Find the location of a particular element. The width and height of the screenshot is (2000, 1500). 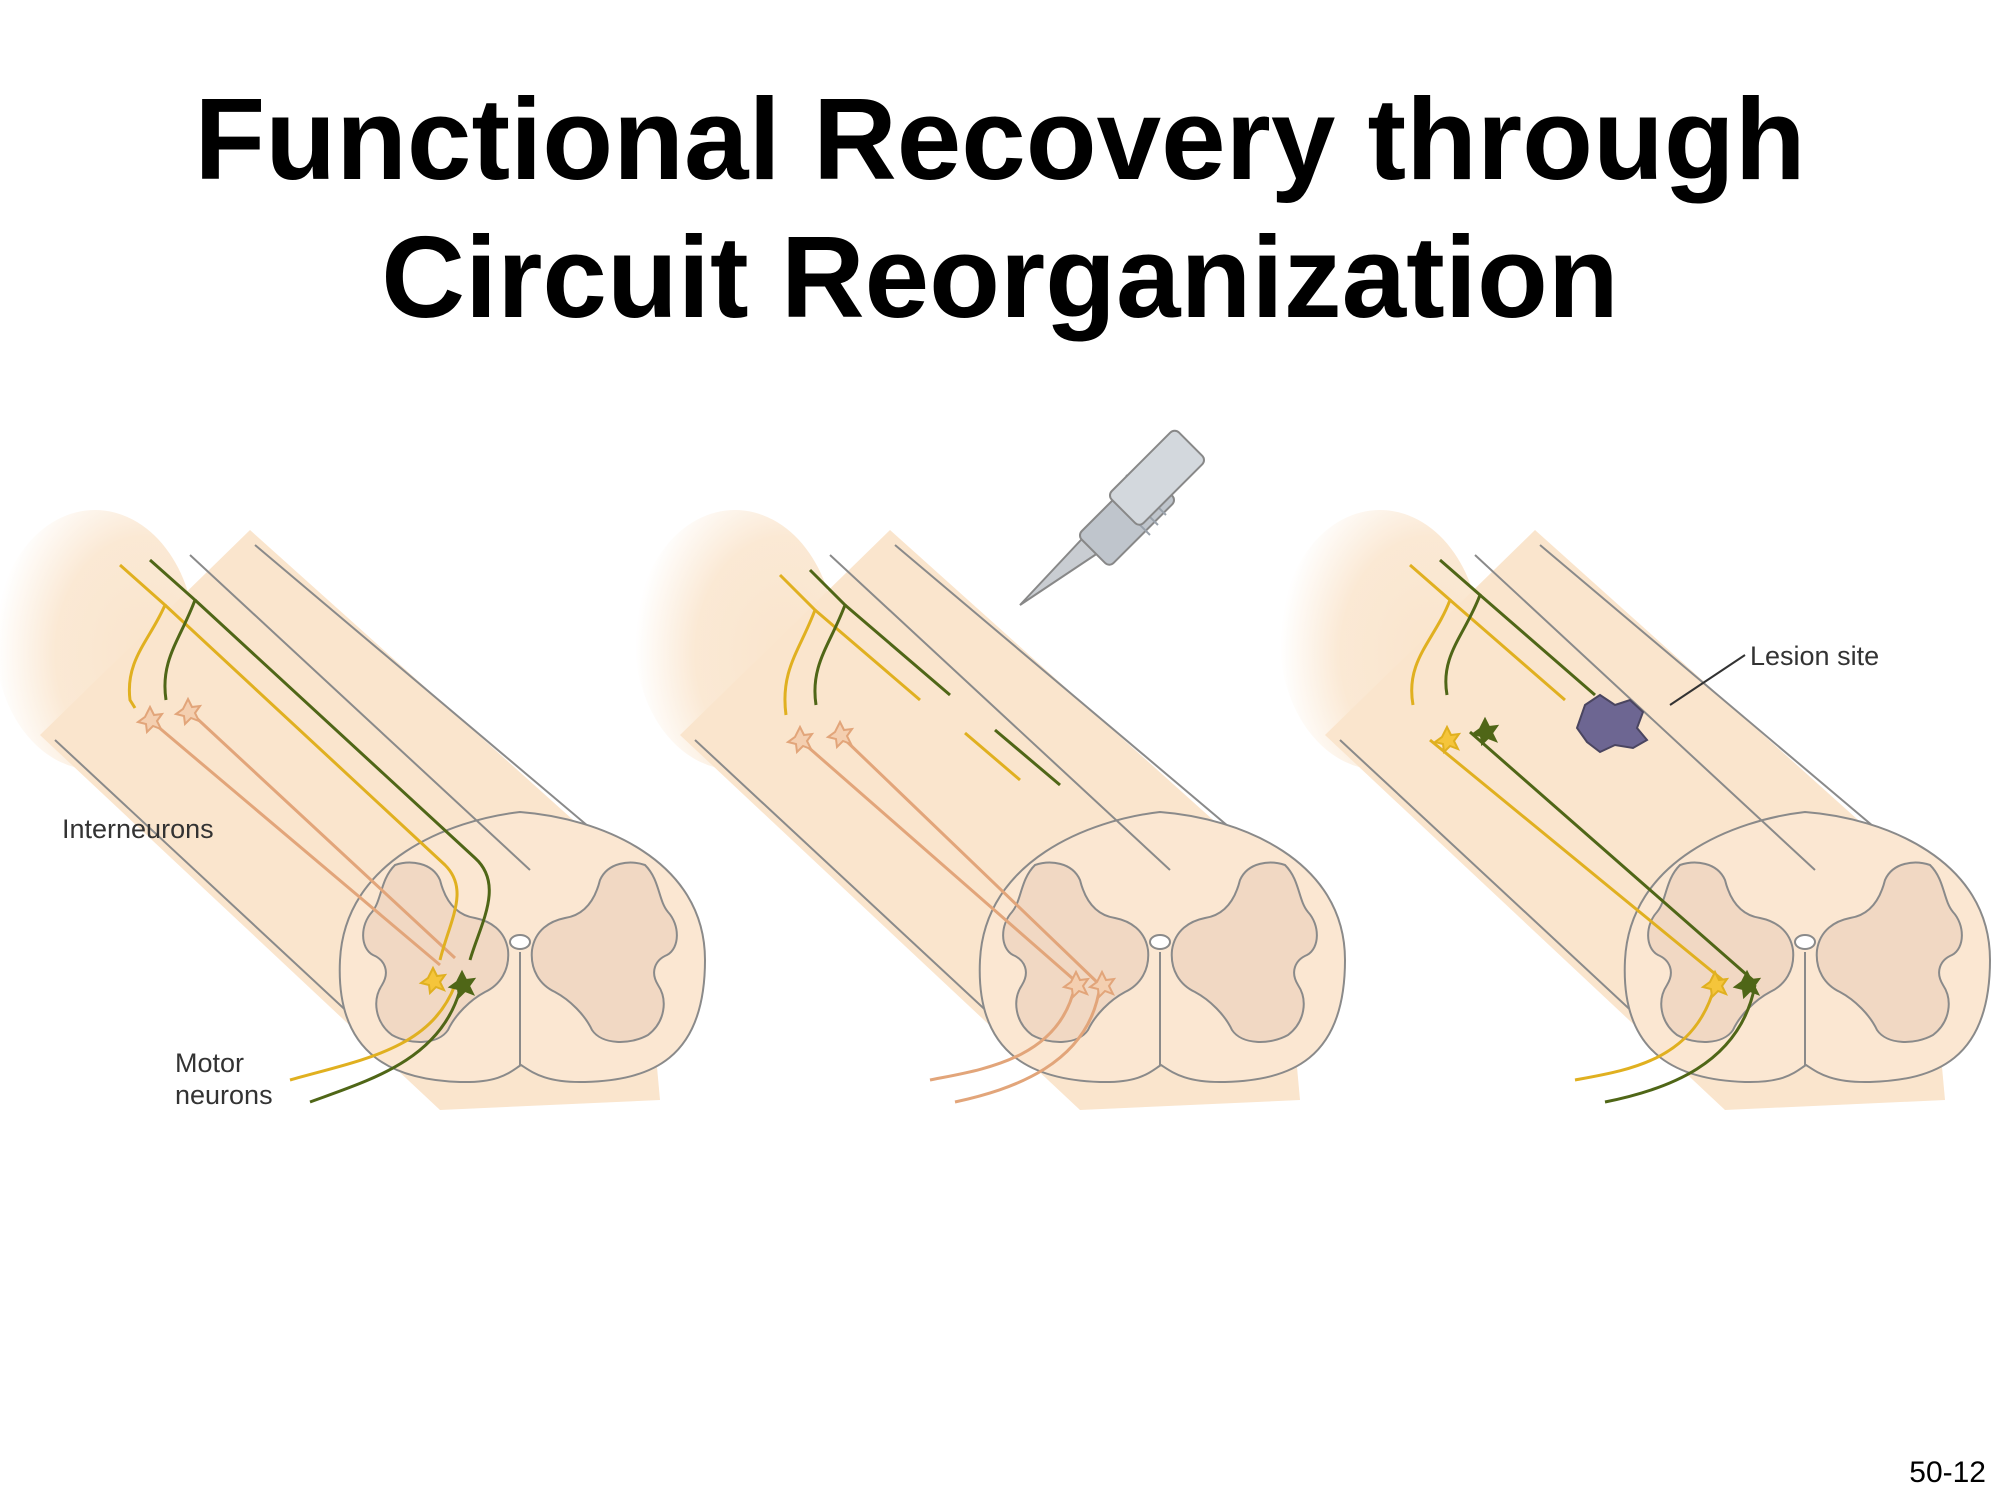

title-line-2: Circuit Reorganization is located at coordinates (1000, 277).